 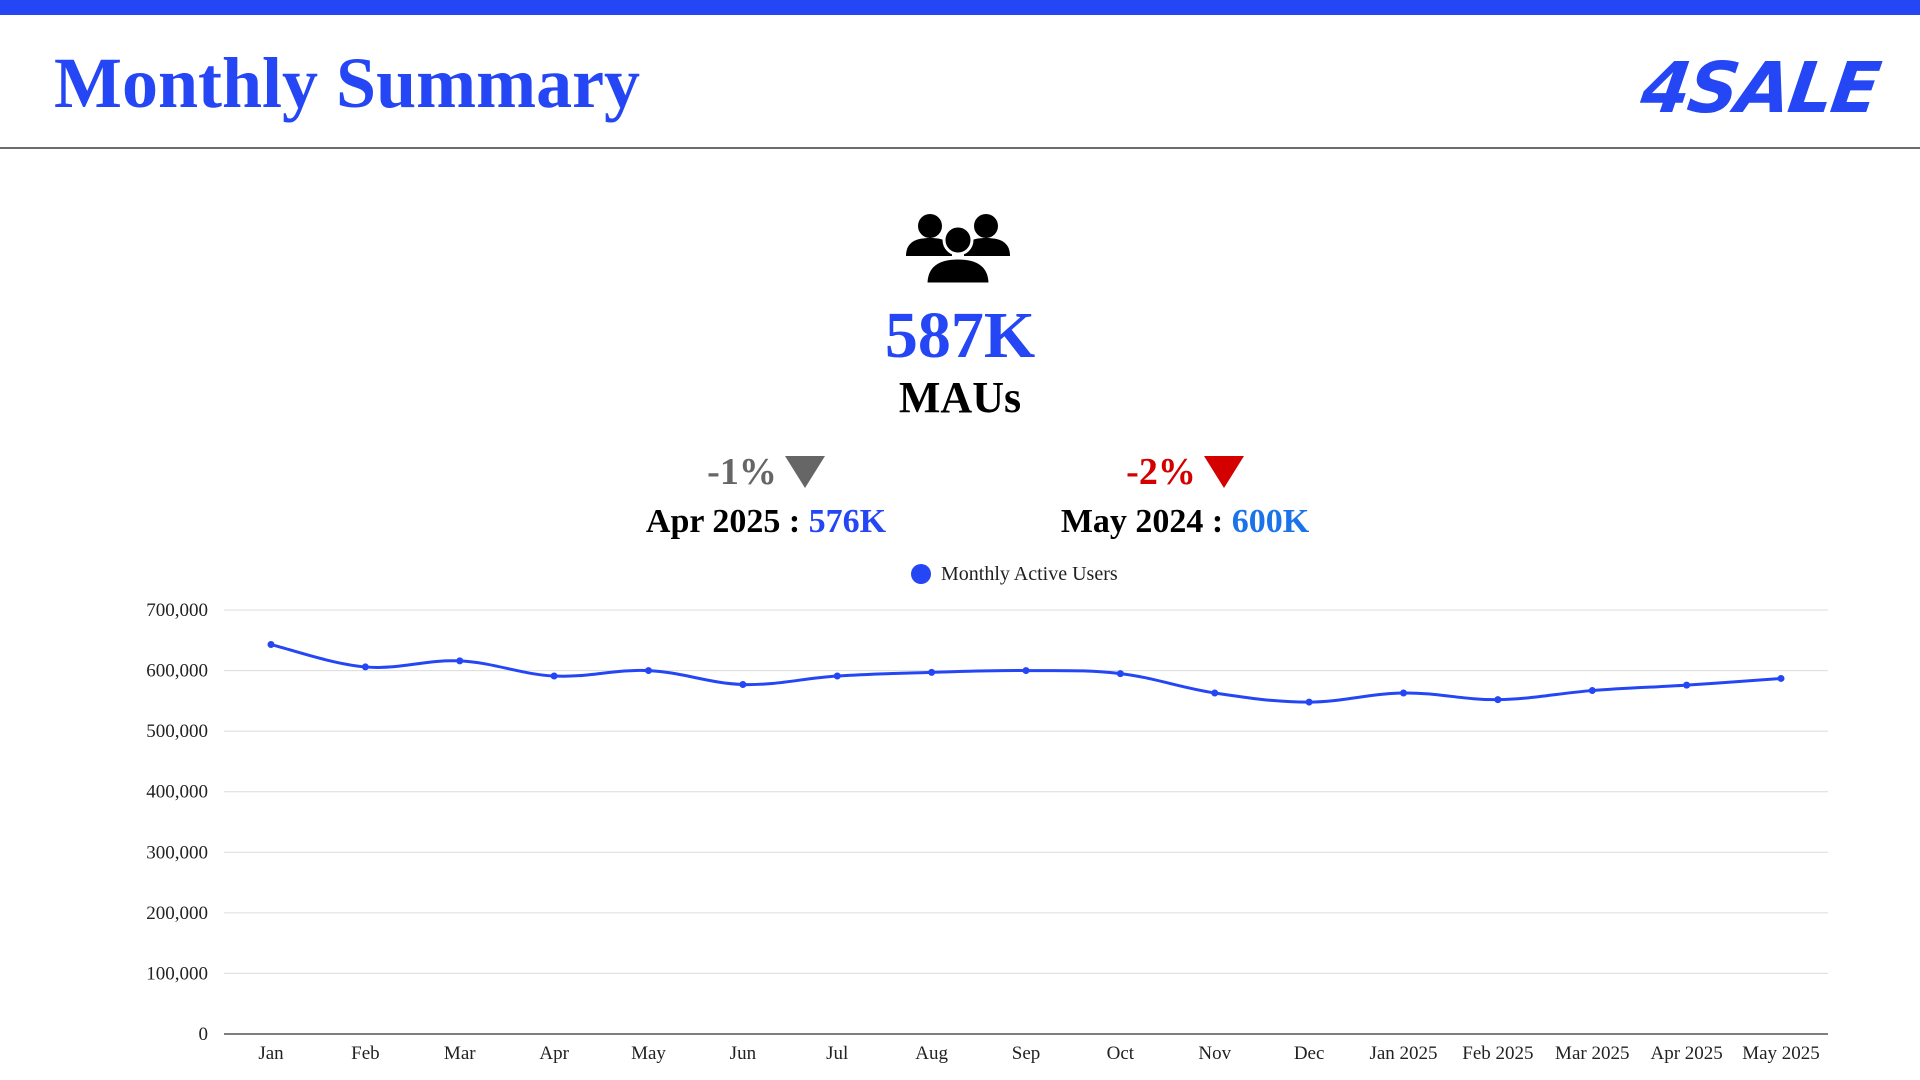 I want to click on page-title: Monthly Summary, so click(x=347, y=83).